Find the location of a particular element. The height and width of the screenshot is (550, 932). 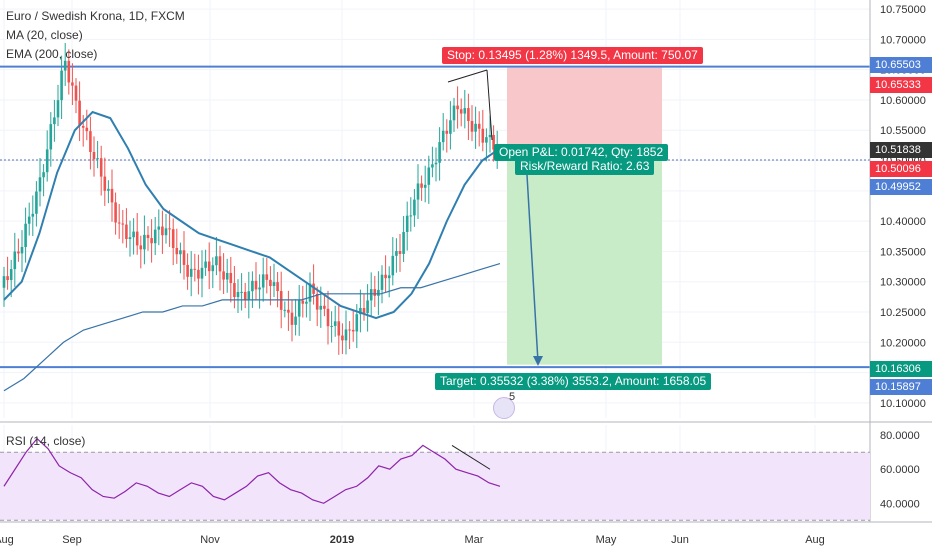

price-tick-label: 10.55000 is located at coordinates (903, 131).